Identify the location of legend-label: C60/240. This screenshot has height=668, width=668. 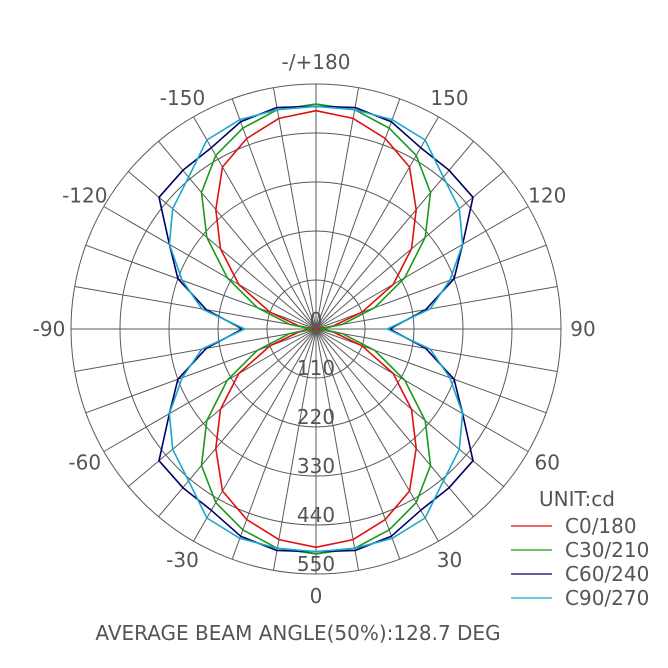
(607, 574).